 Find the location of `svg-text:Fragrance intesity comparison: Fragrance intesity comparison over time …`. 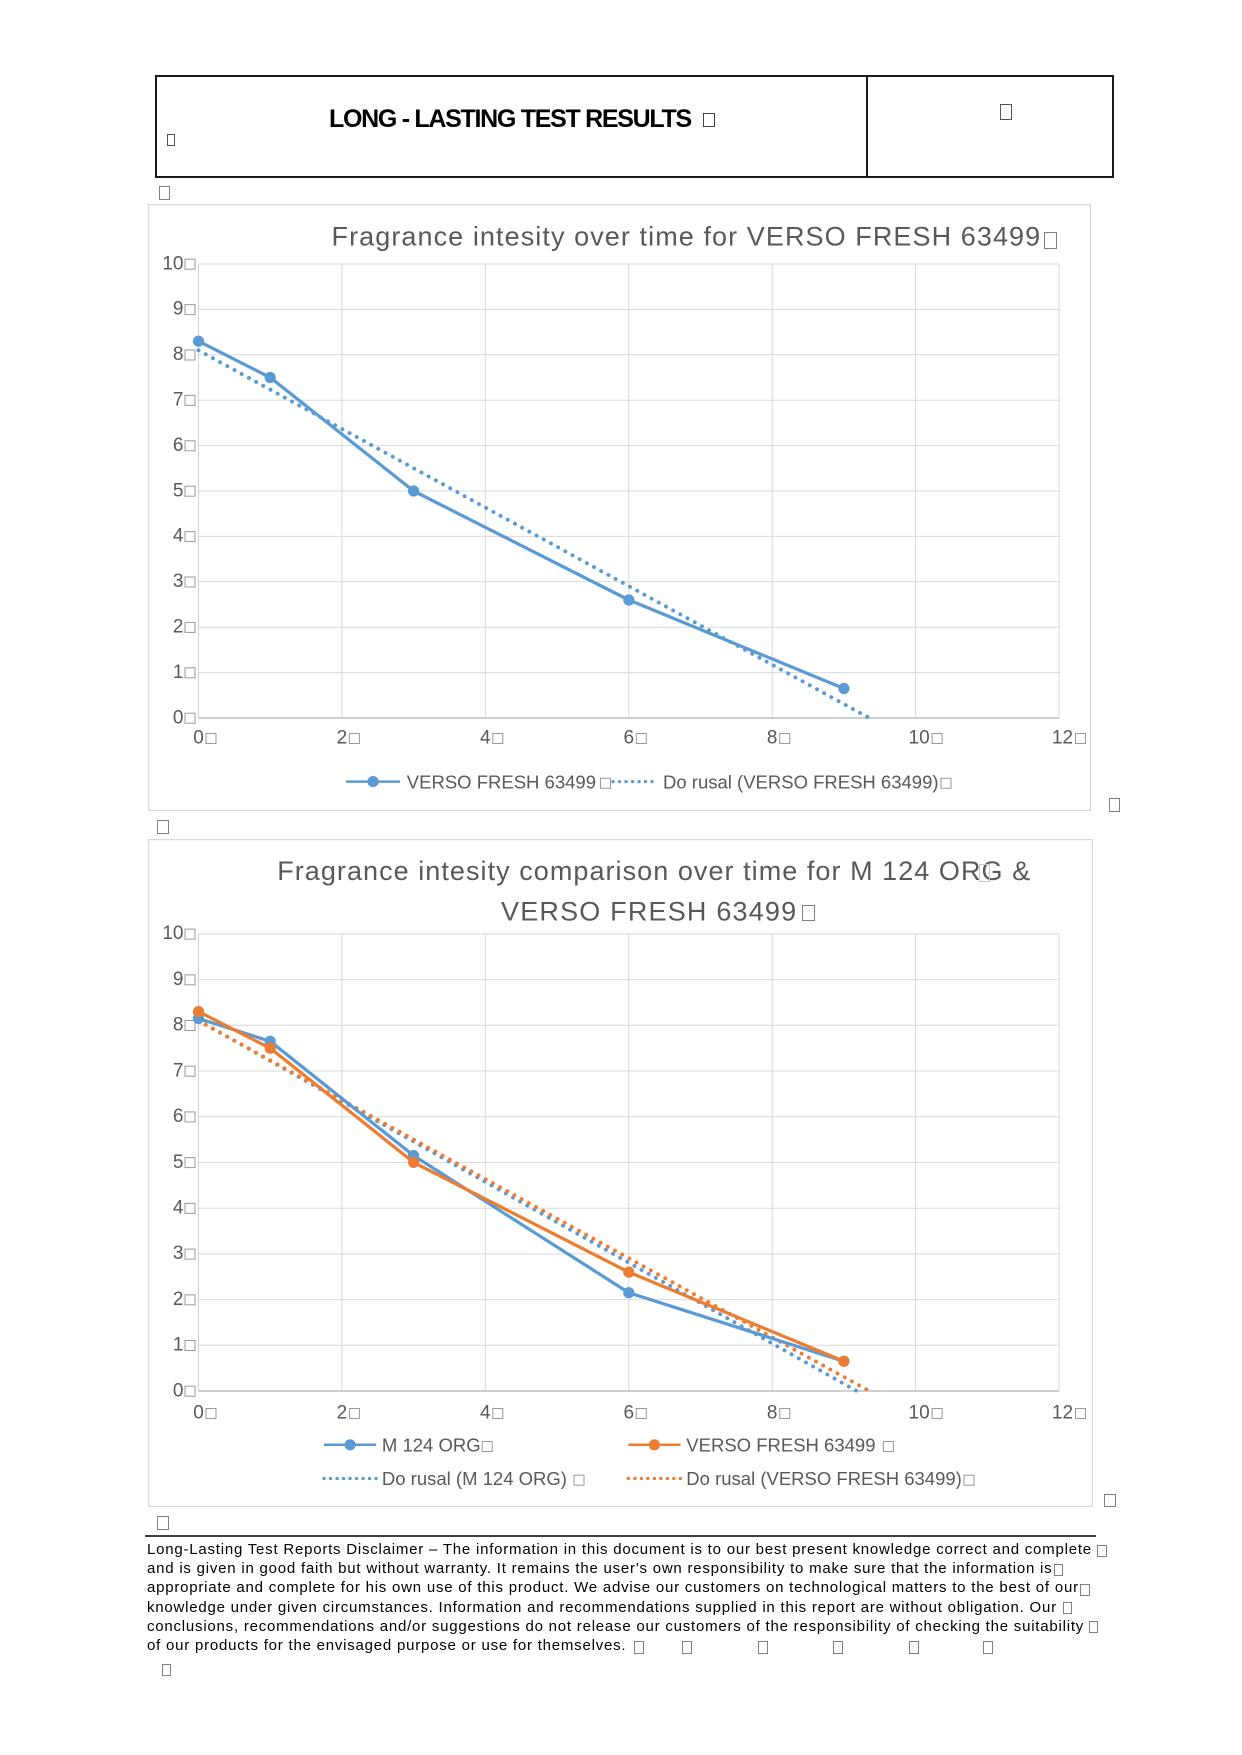

svg-text:Fragrance intesity comparison: Fragrance intesity comparison over time … is located at coordinates (654, 870).